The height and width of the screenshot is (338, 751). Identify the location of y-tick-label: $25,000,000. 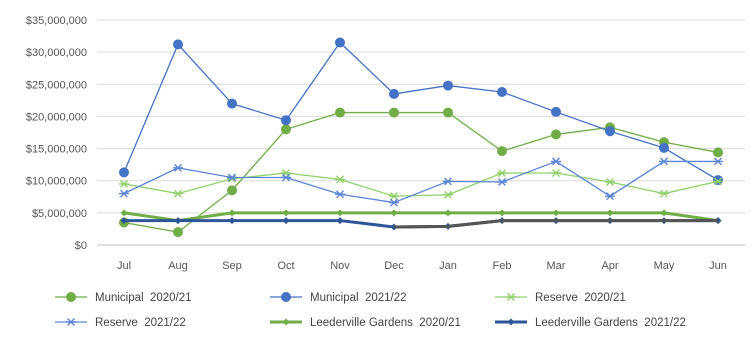
(56, 85).